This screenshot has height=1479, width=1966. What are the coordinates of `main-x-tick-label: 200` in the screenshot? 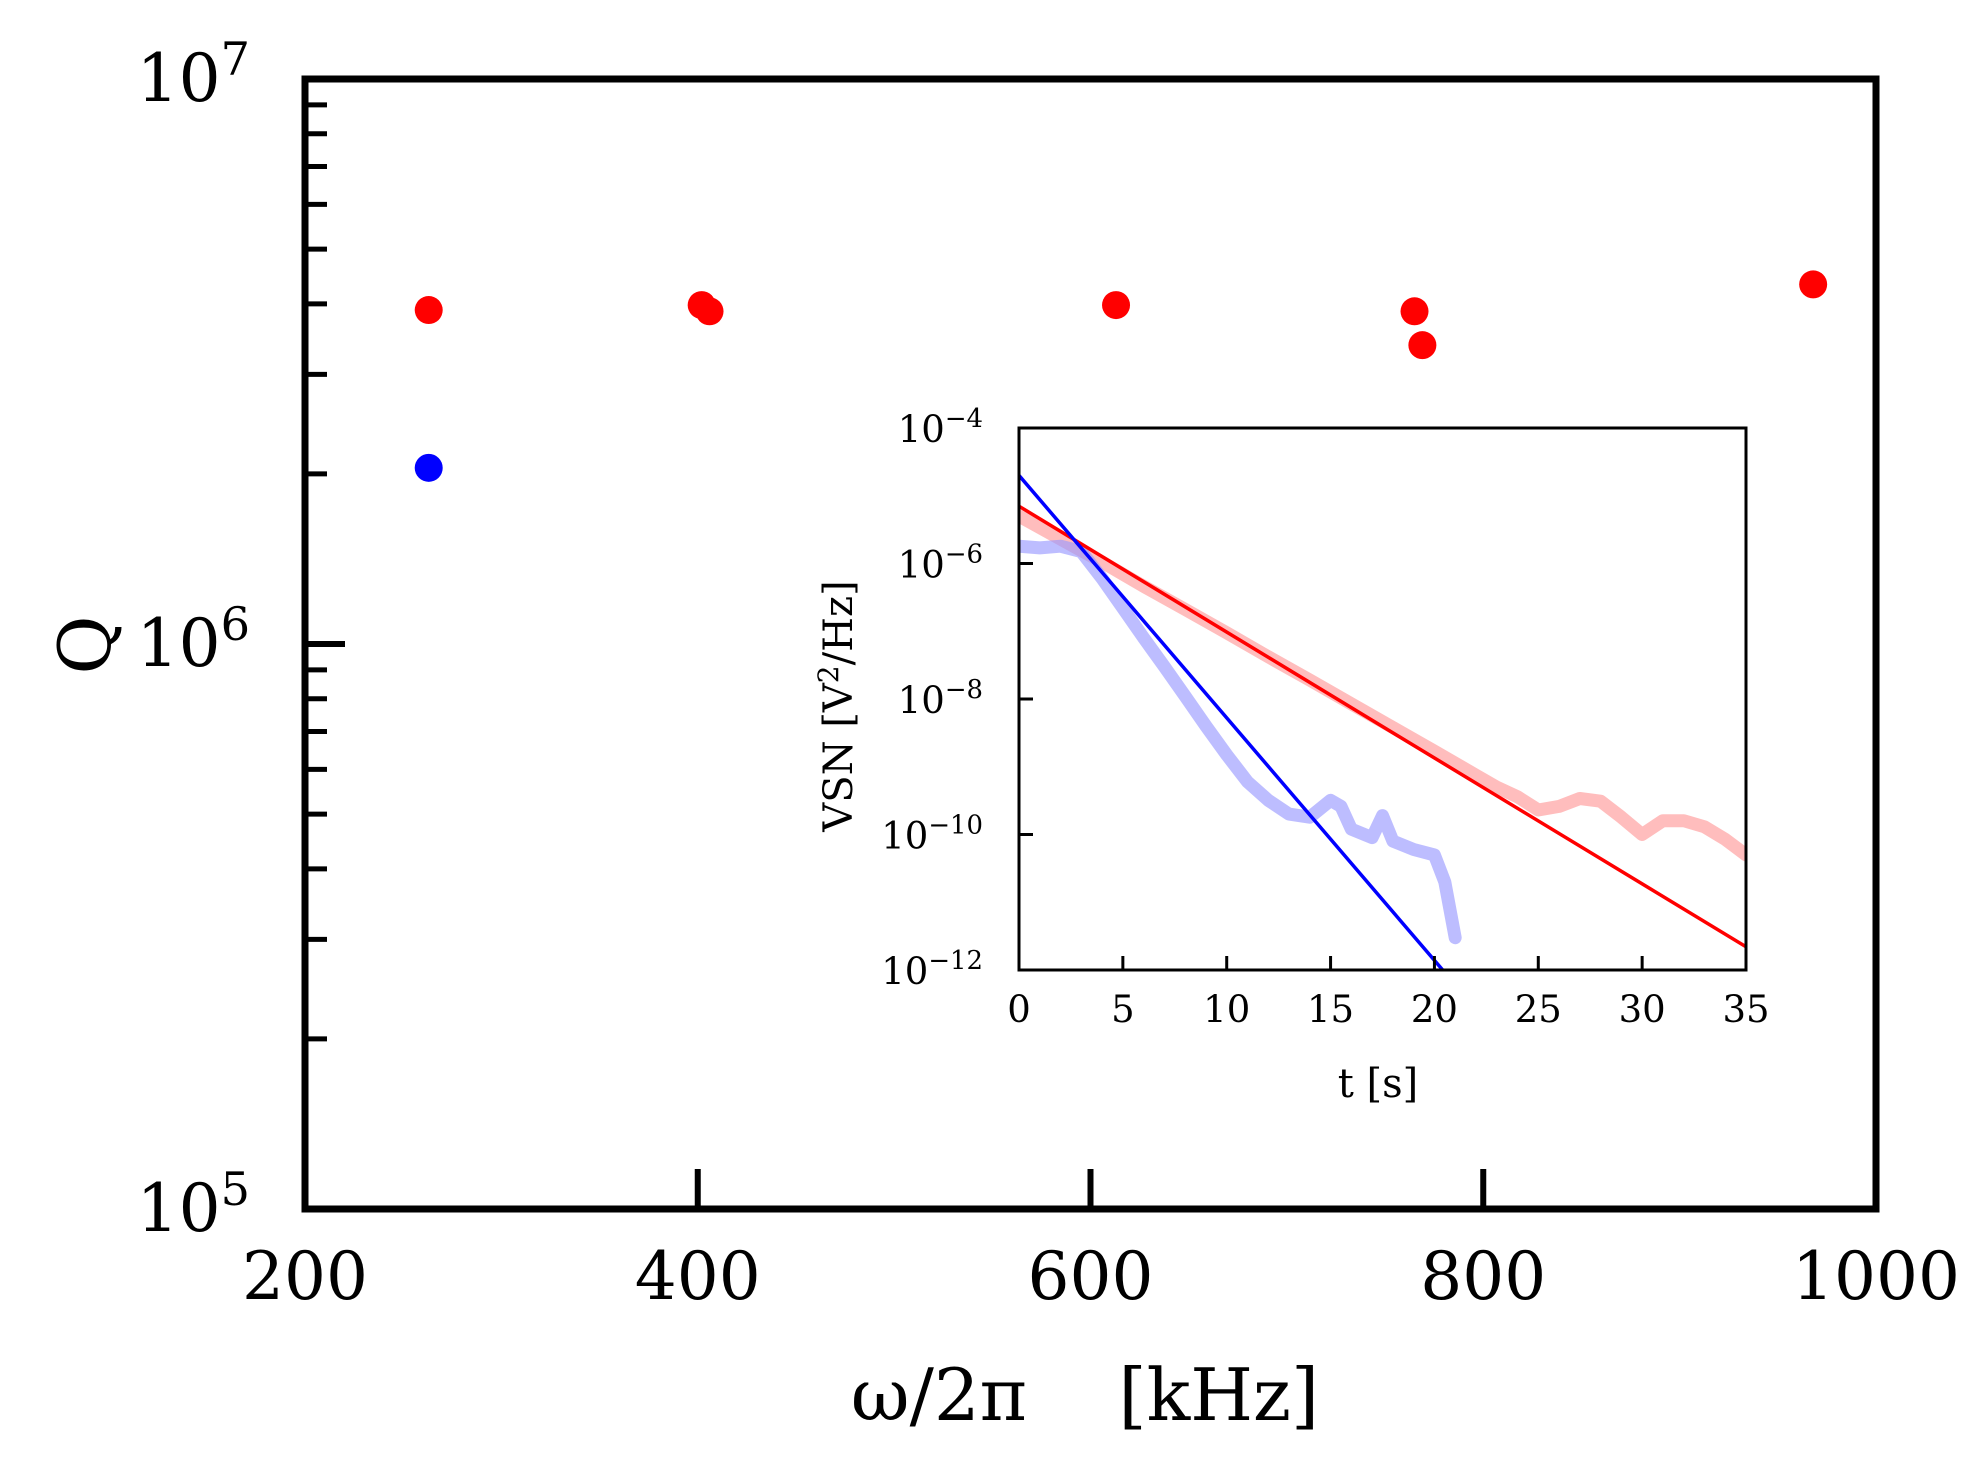 It's located at (305, 1276).